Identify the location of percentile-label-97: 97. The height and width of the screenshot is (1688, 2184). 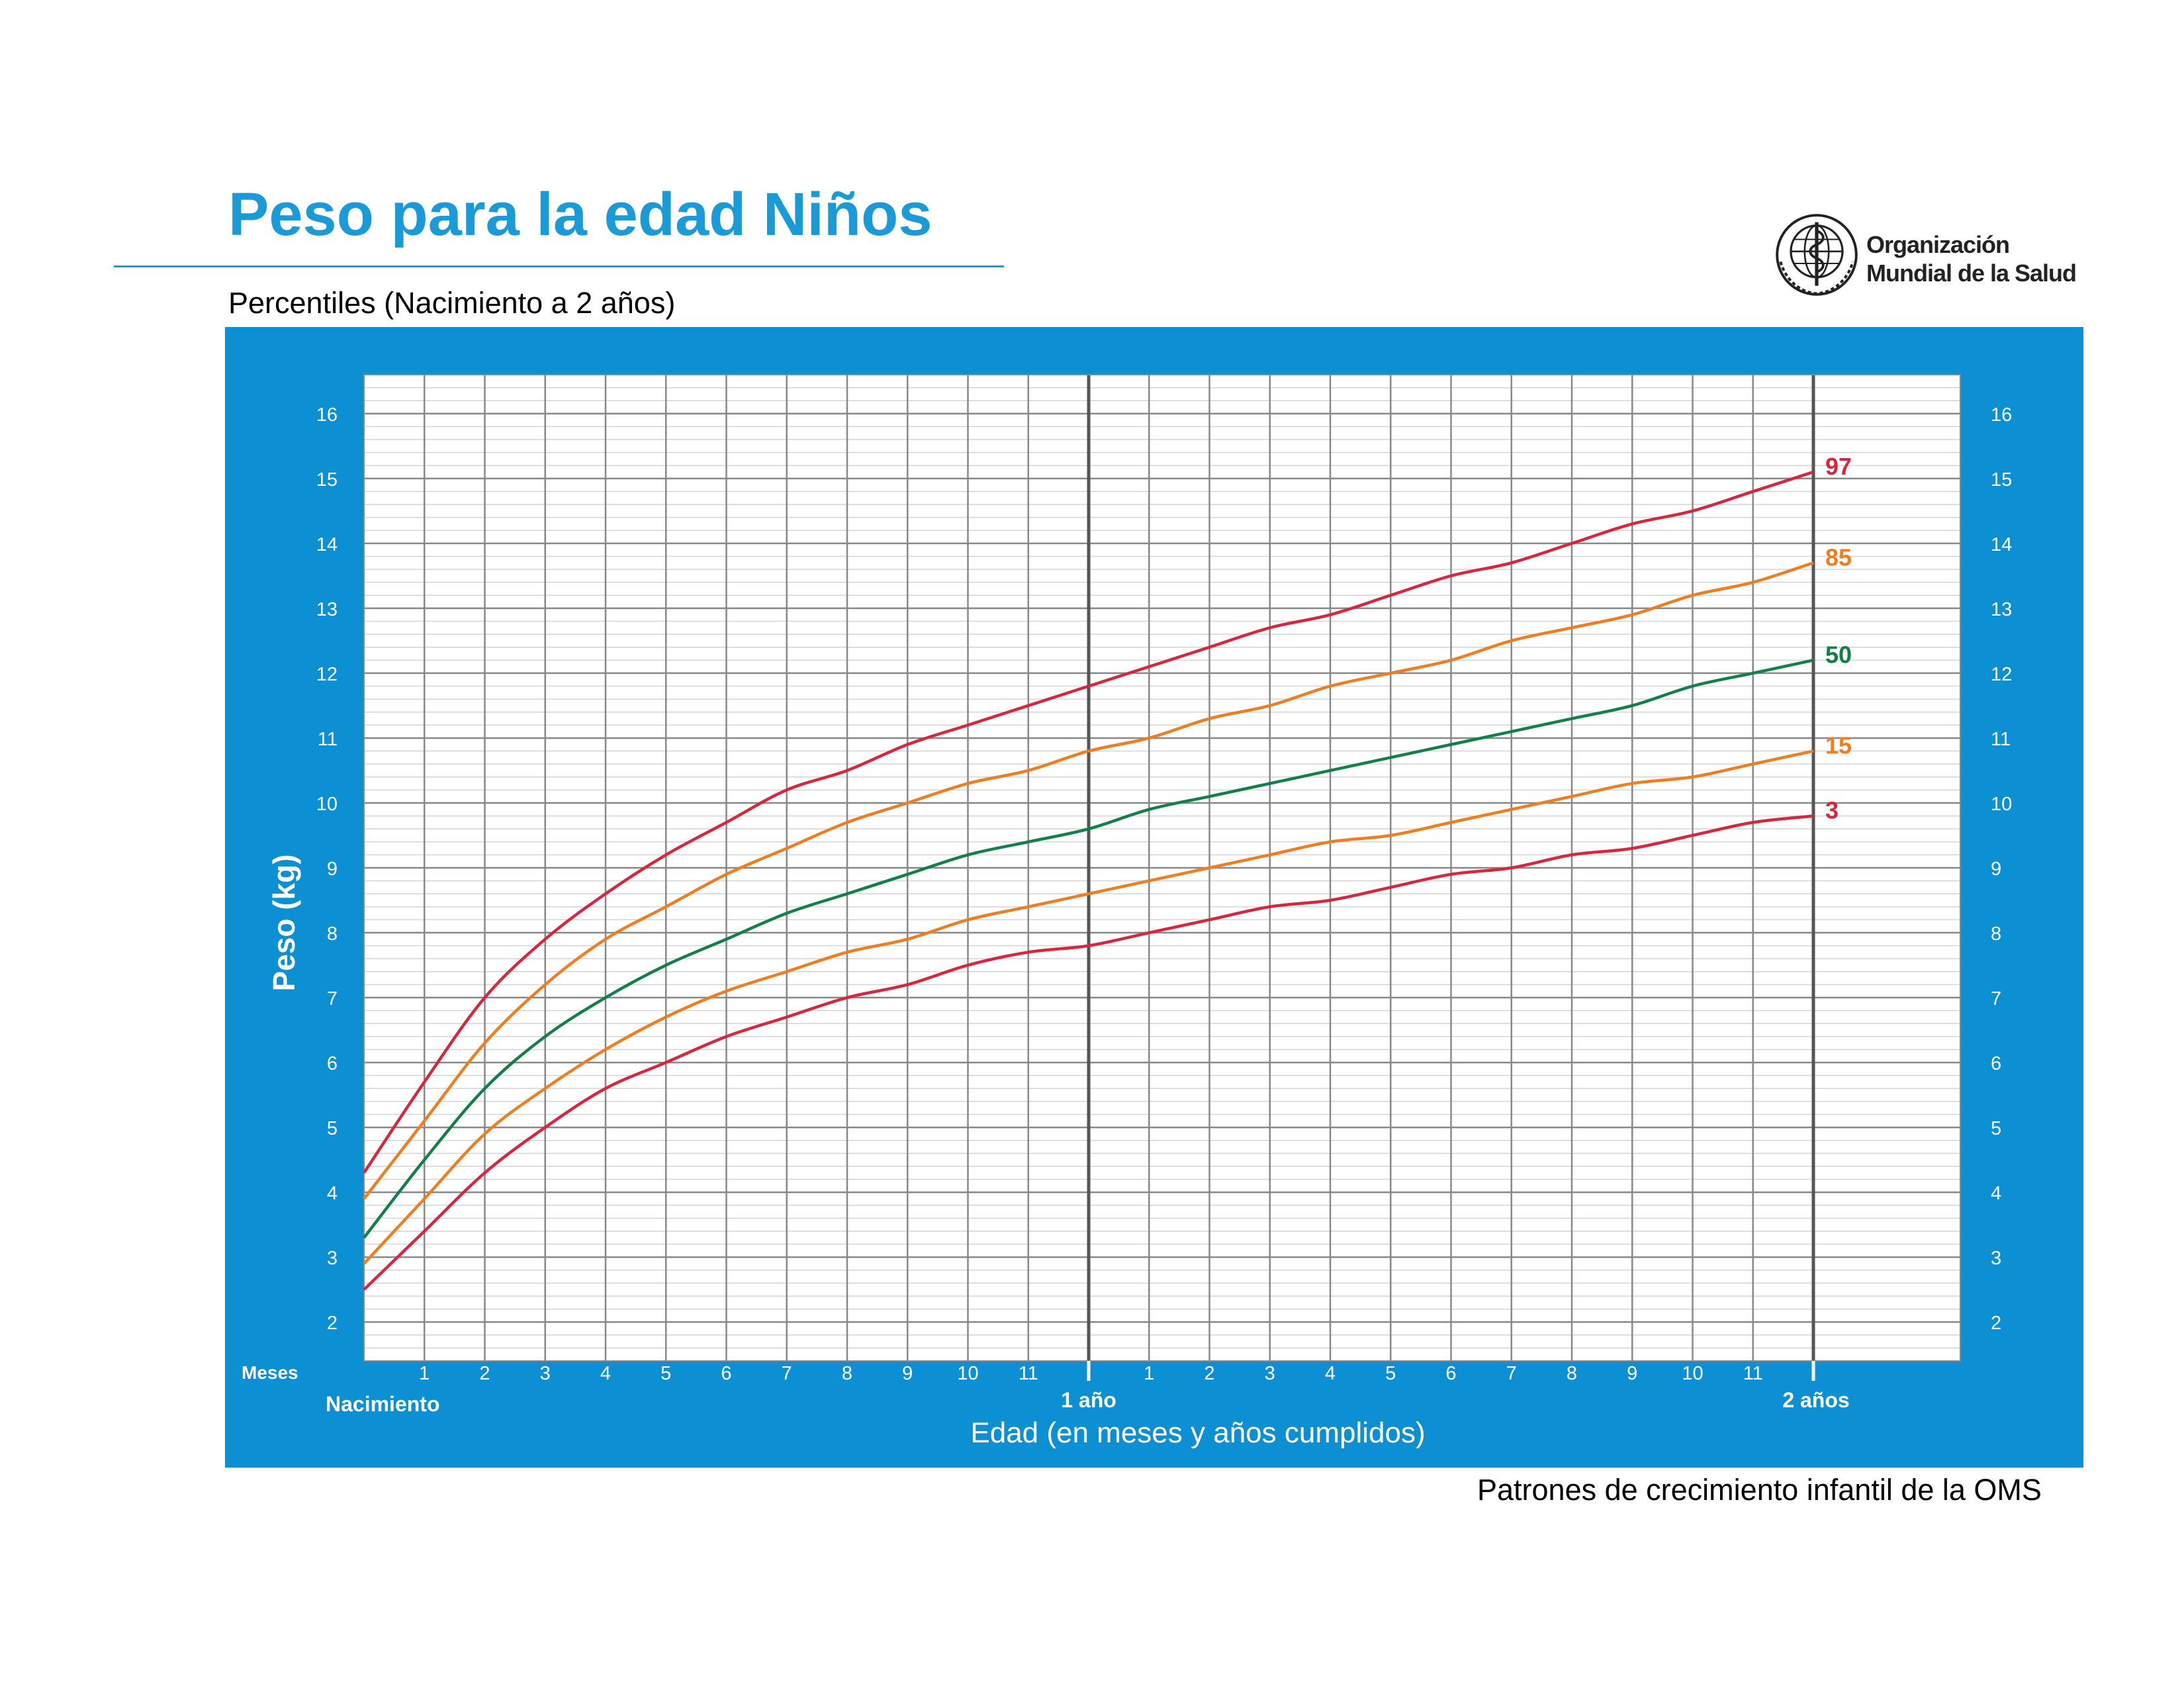
(1838, 466).